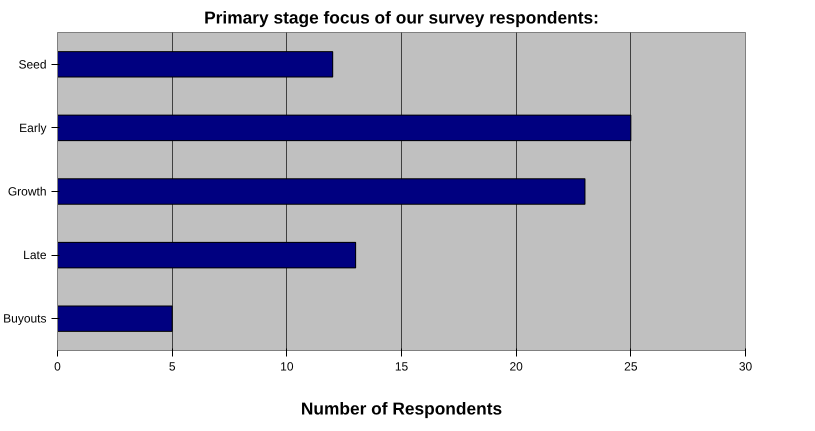  Describe the element at coordinates (33, 127) in the screenshot. I see `y-tick-label: Early` at that location.